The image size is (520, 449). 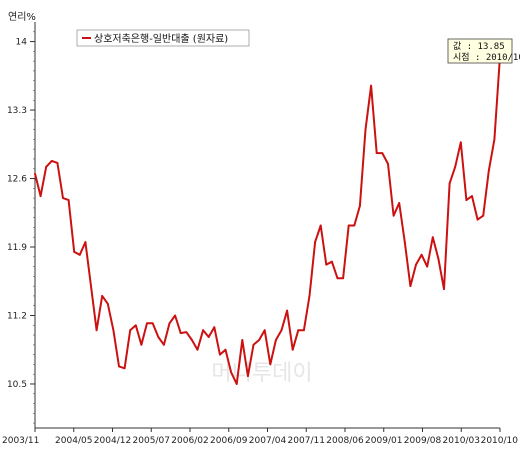 What do you see at coordinates (17, 316) in the screenshot?
I see `y-tick-label: 11.2` at bounding box center [17, 316].